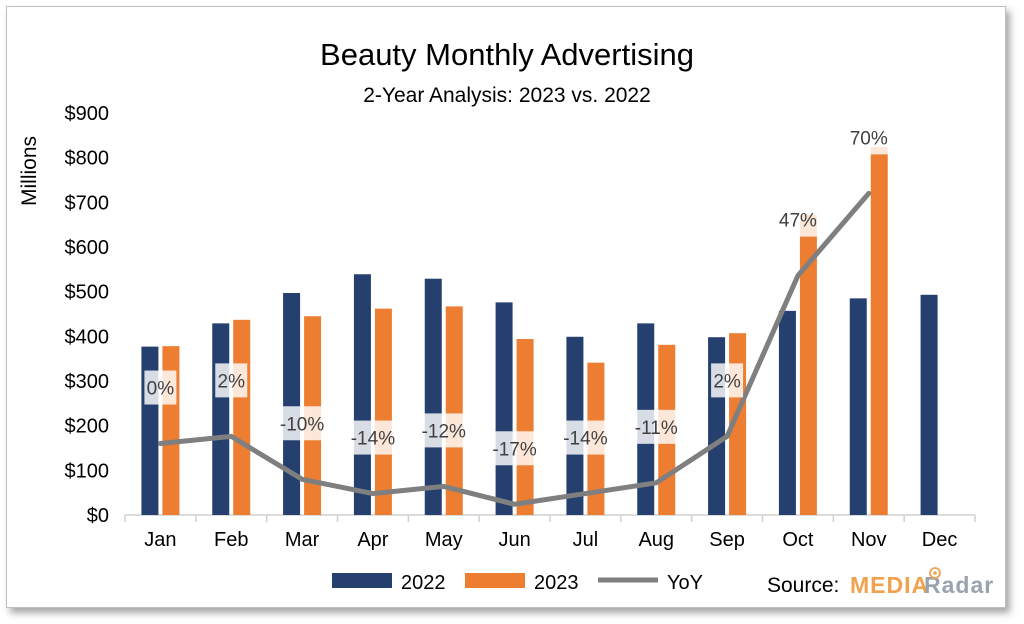  I want to click on y-tick-label: $800, so click(87, 159).